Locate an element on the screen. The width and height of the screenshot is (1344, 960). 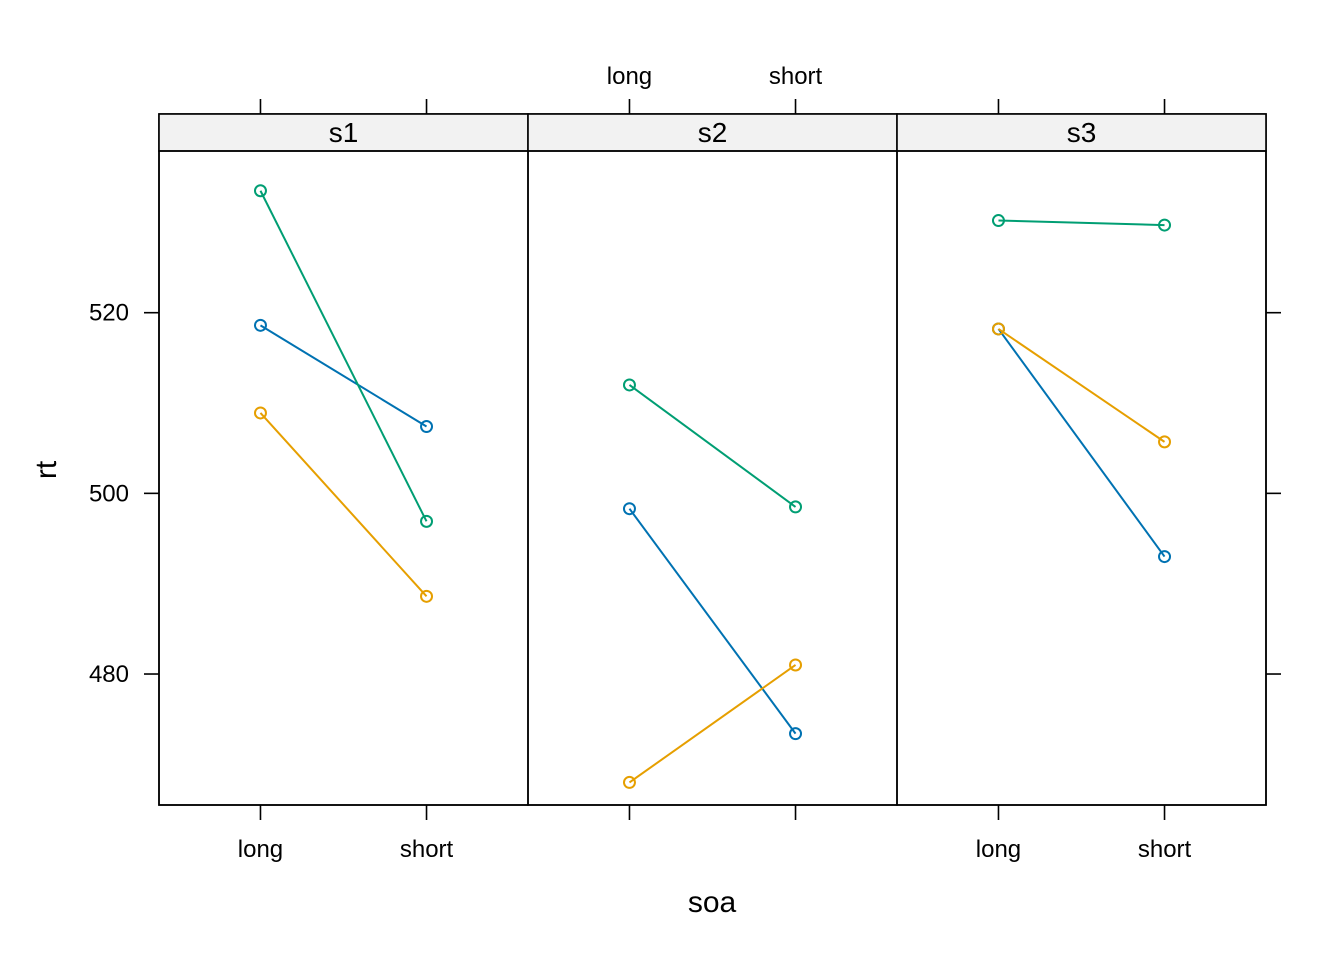
y-axis-title: rt is located at coordinates (46, 469).